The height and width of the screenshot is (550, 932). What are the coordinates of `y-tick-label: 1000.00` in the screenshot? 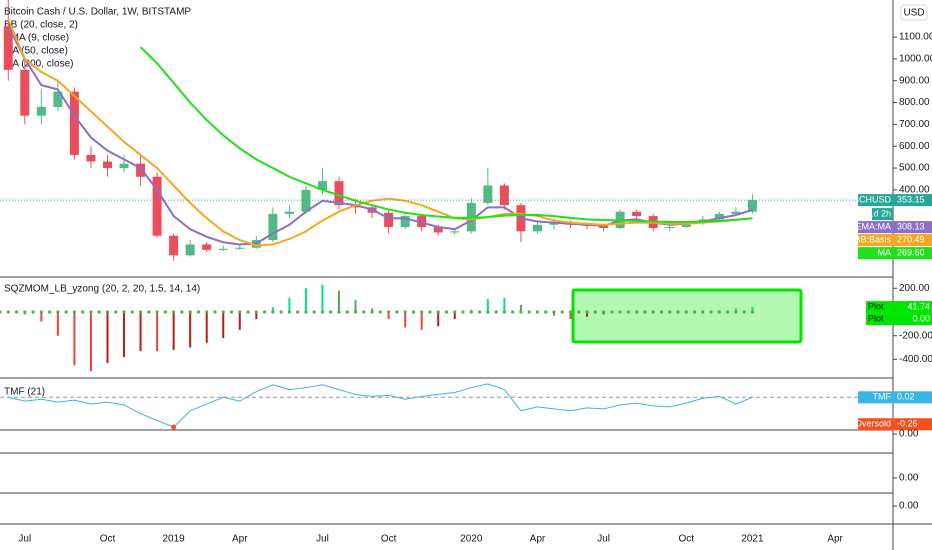 It's located at (915, 59).